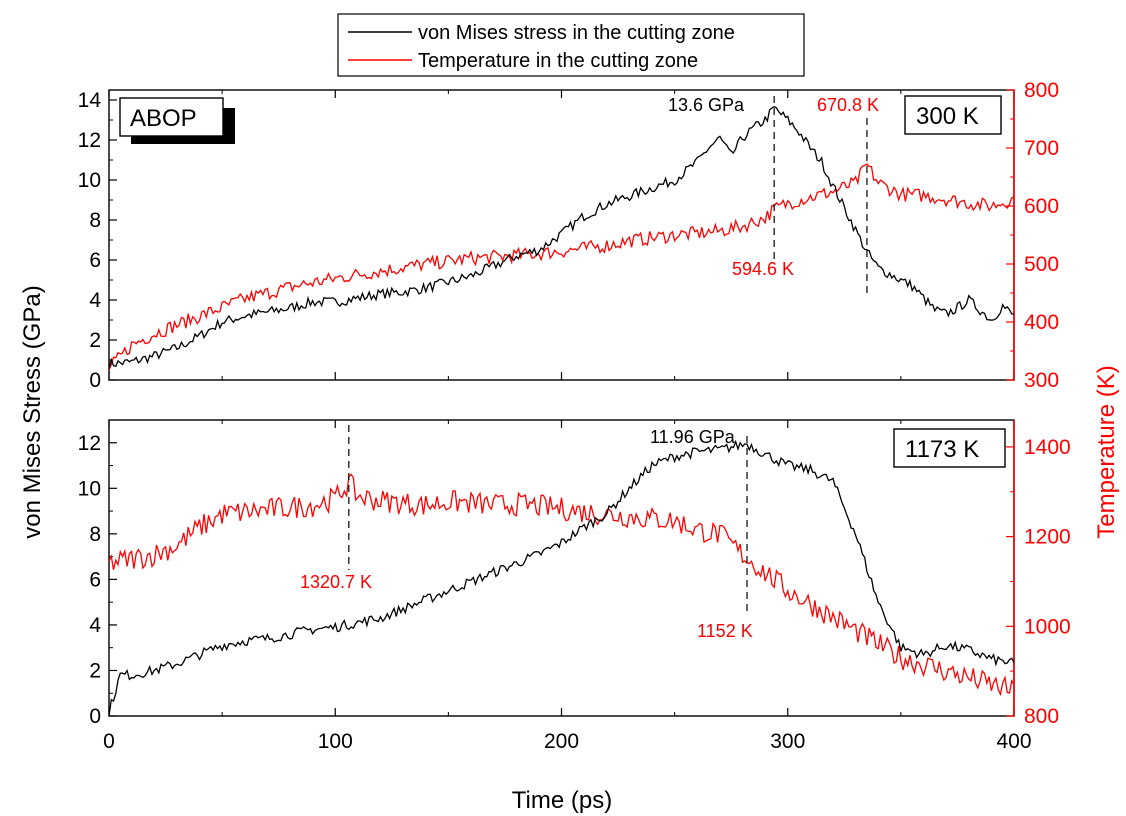 The height and width of the screenshot is (816, 1126). I want to click on top-potential-badge-box, so click(171, 117).